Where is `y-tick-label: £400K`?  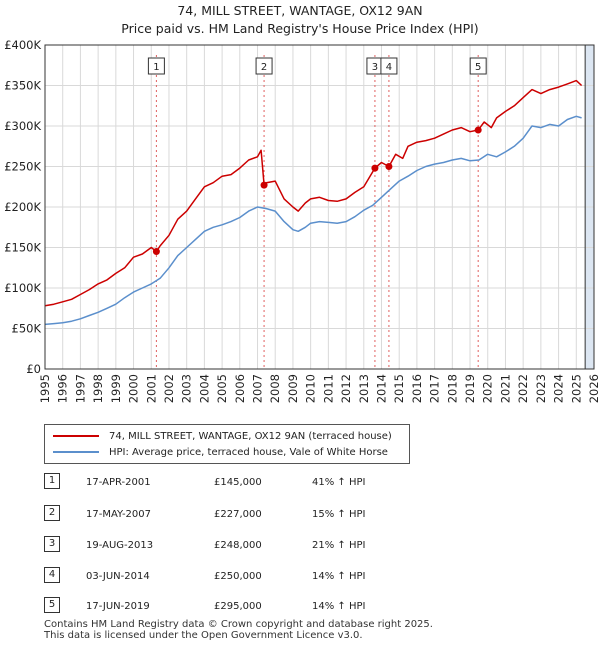 y-tick-label: £400K is located at coordinates (22, 45).